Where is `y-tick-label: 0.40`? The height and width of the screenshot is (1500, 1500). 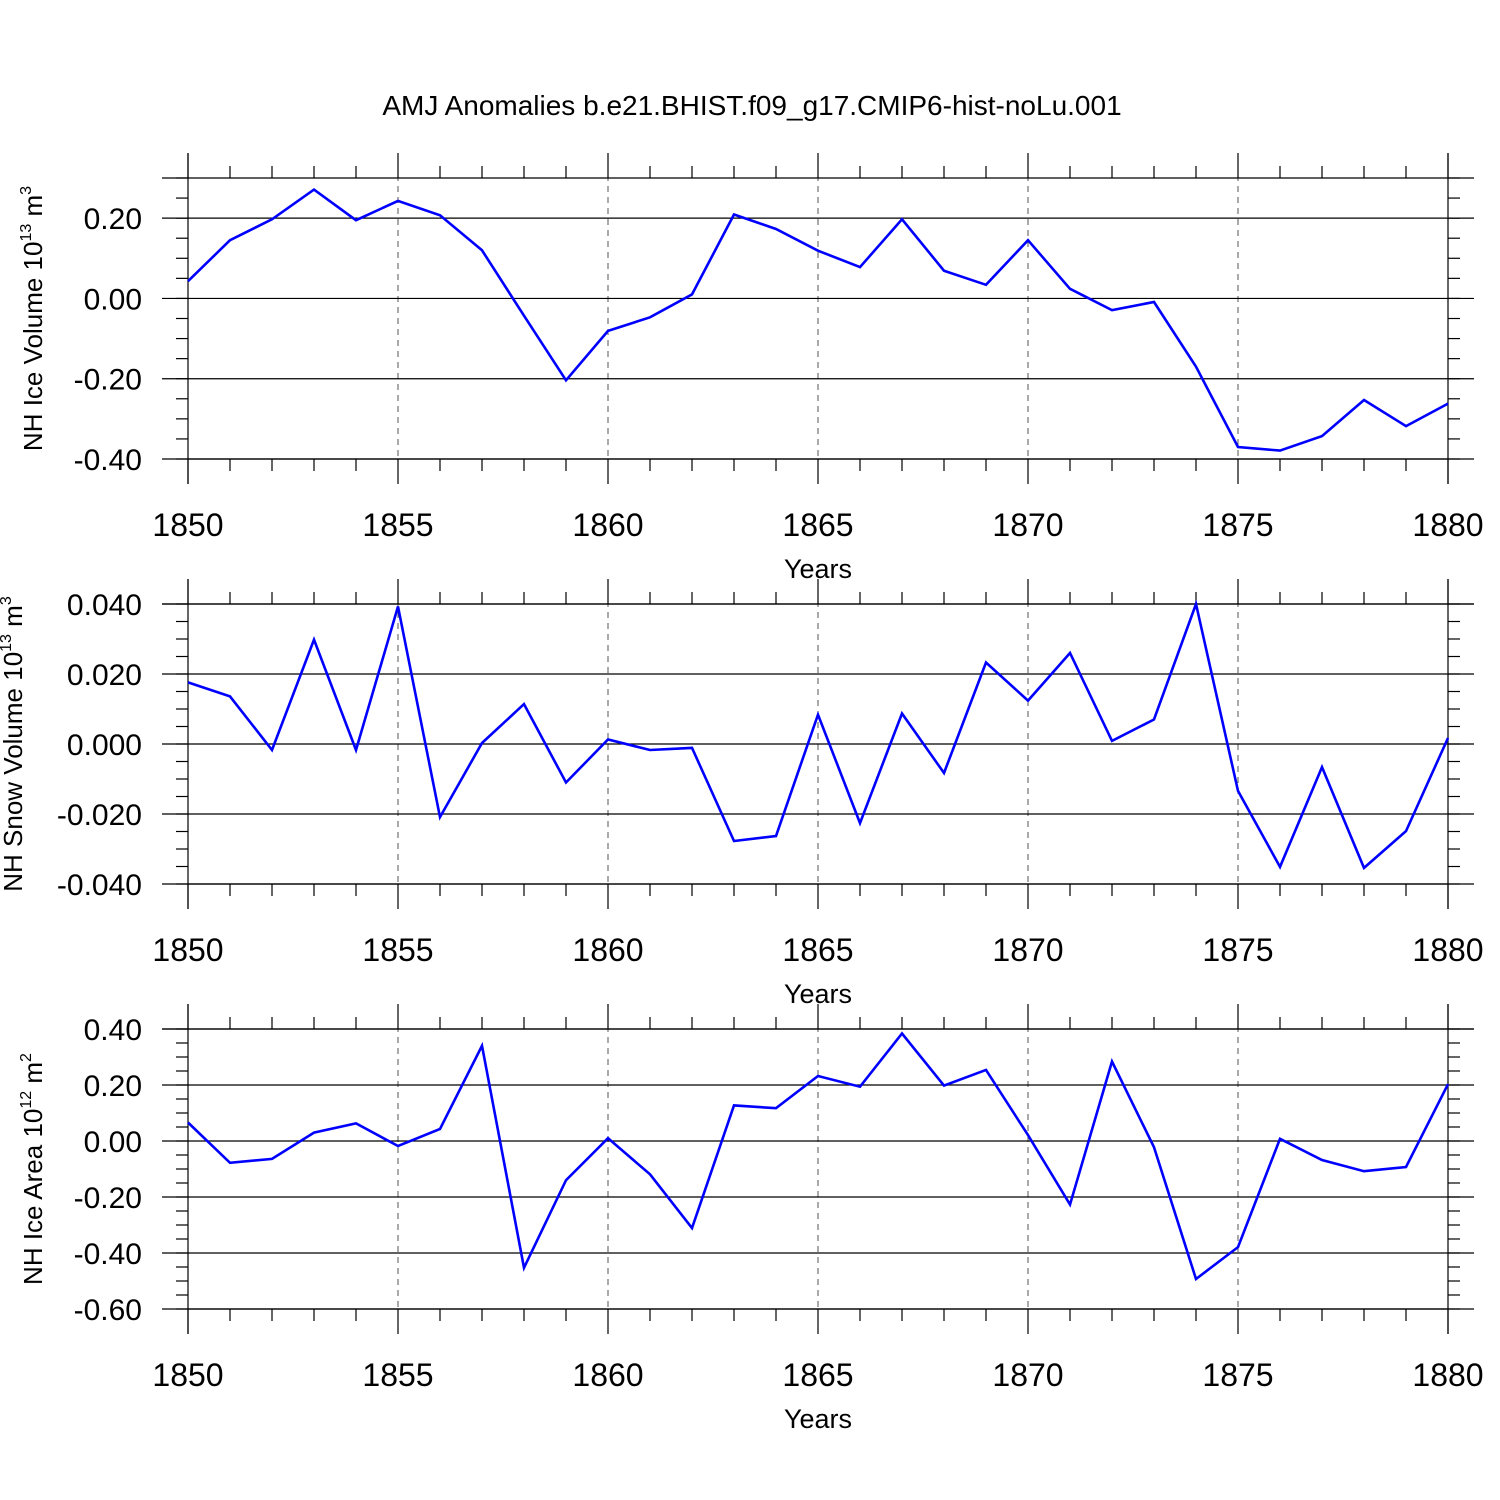
y-tick-label: 0.40 is located at coordinates (113, 1030).